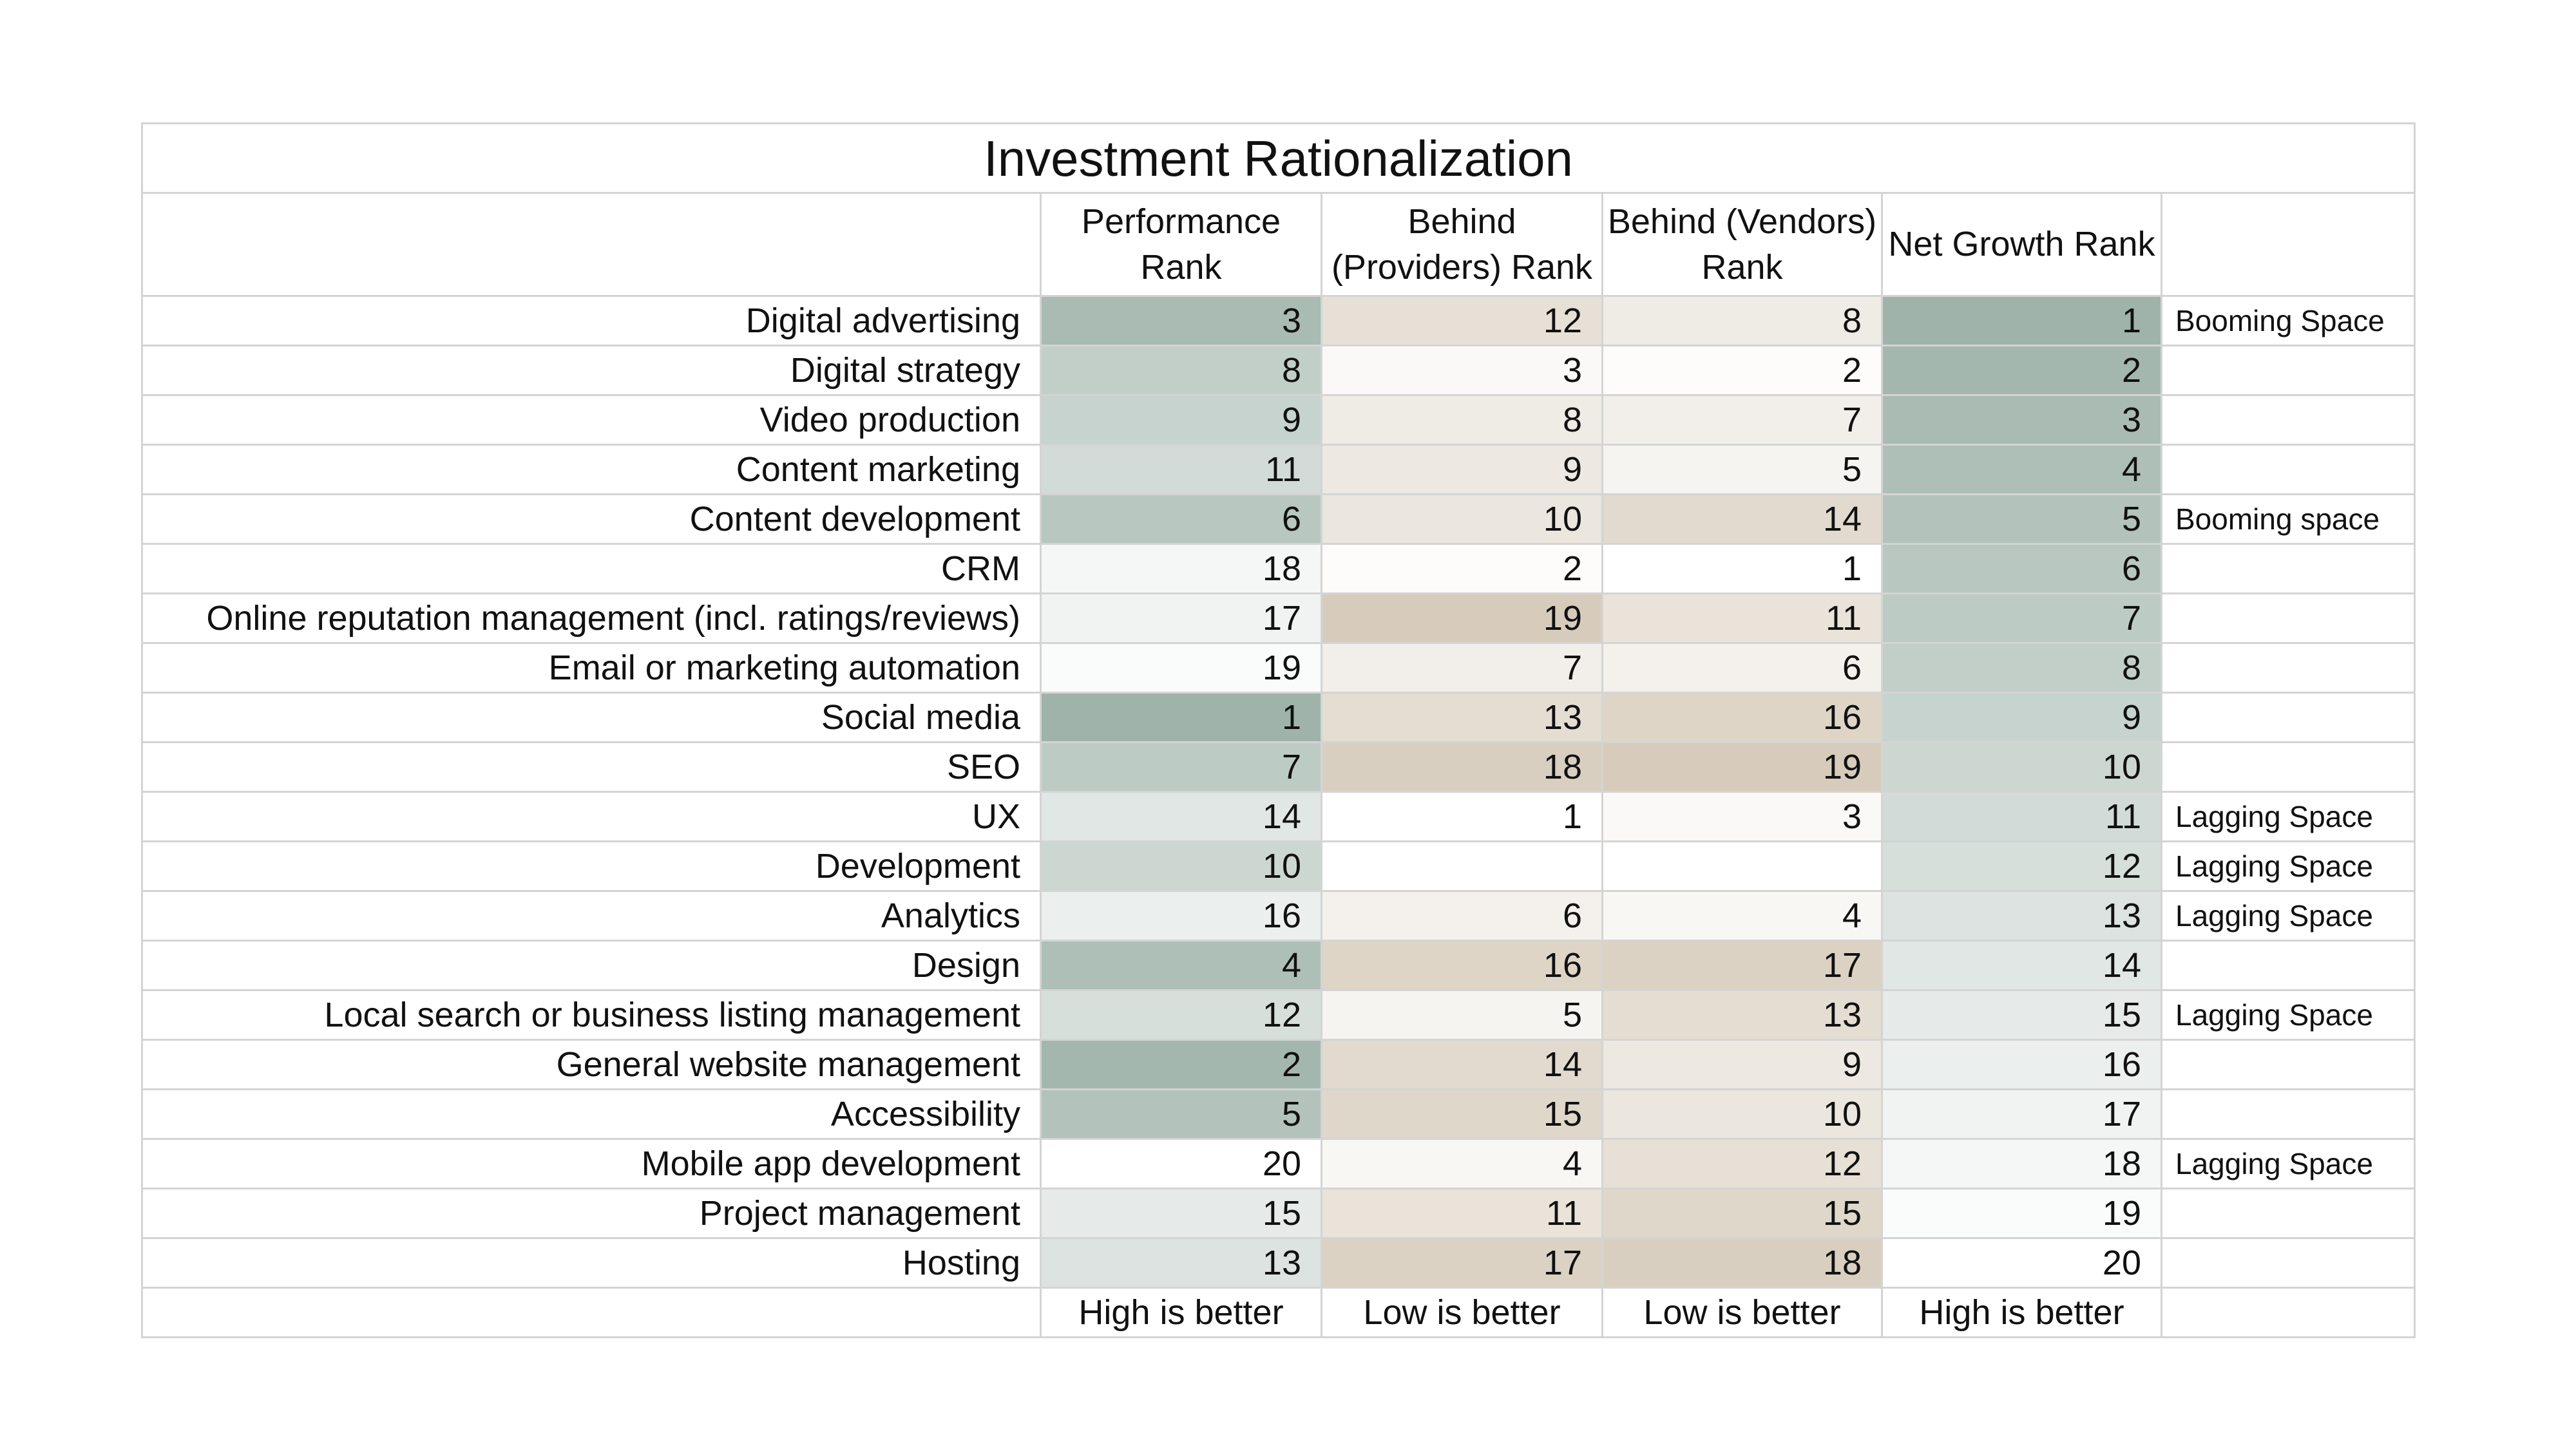 The height and width of the screenshot is (1449, 2576). What do you see at coordinates (1181, 966) in the screenshot?
I see `cell-performance: 4` at bounding box center [1181, 966].